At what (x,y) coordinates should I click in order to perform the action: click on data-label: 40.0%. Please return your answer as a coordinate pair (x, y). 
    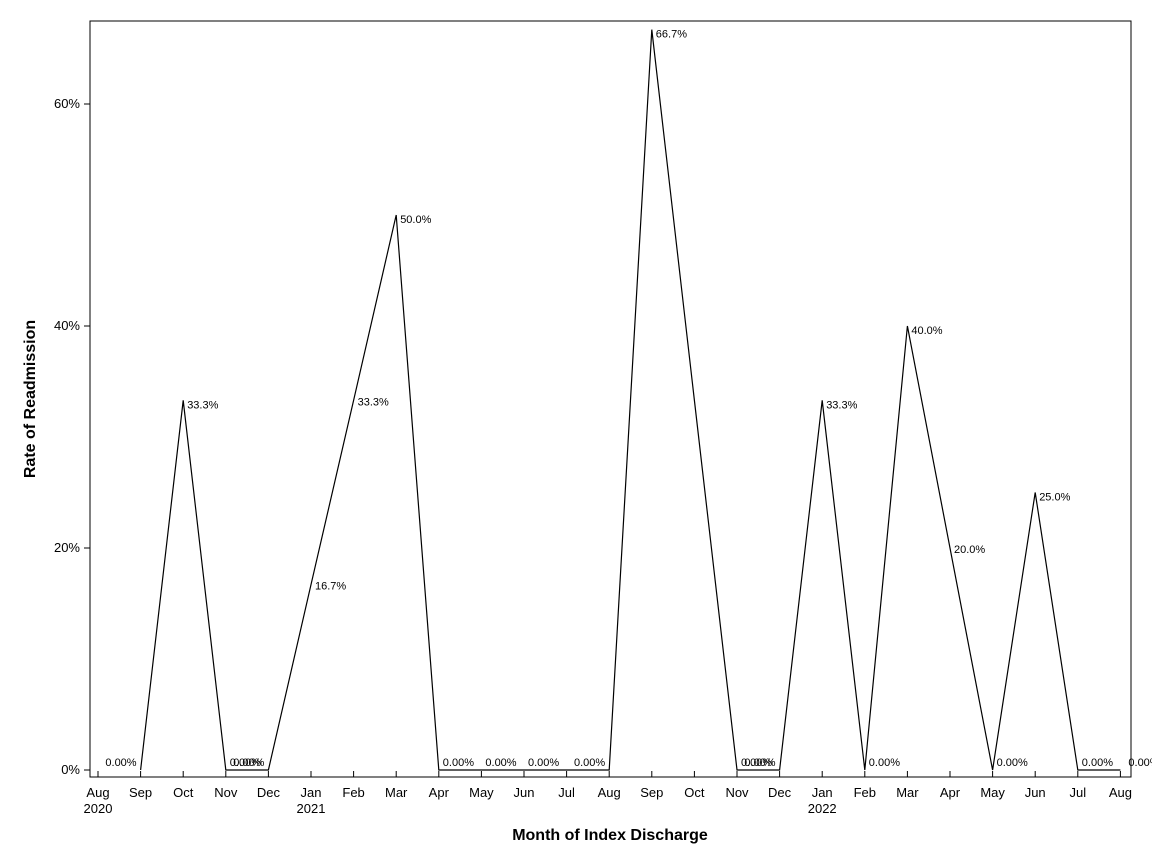
    Looking at the image, I should click on (926, 331).